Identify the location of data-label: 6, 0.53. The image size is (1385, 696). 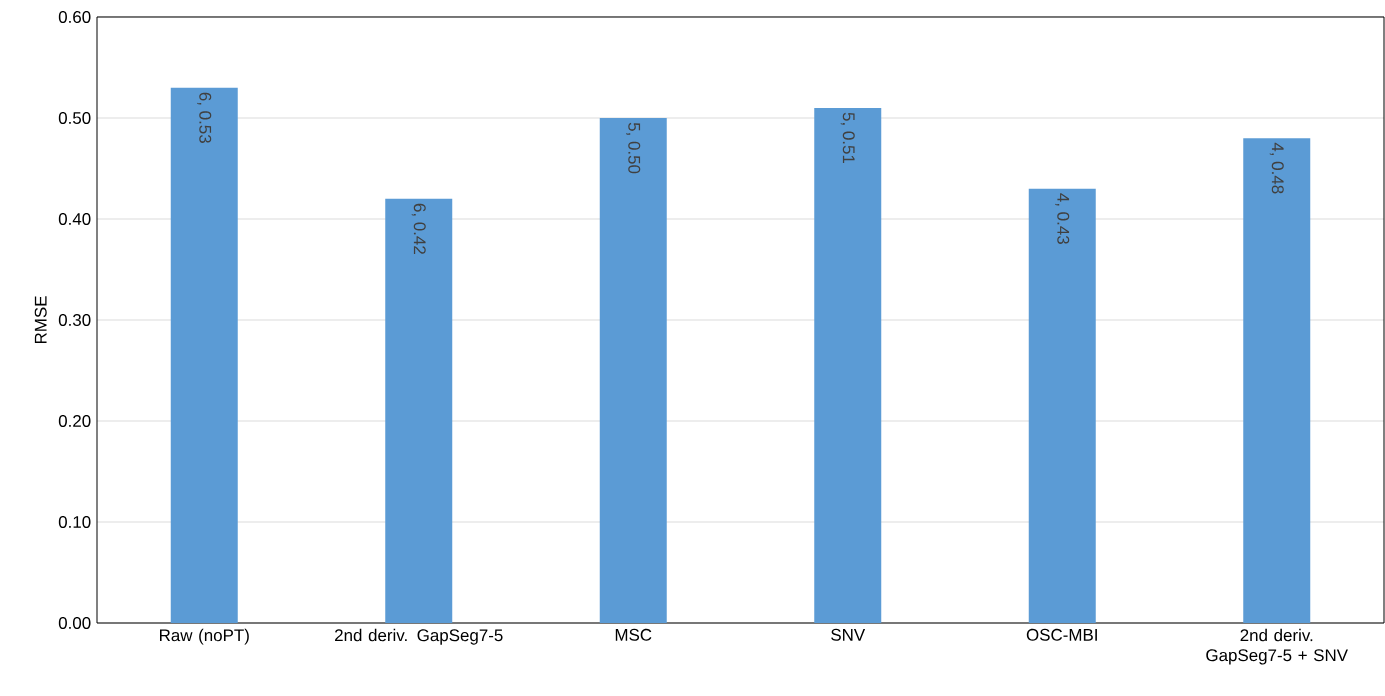
(204, 117).